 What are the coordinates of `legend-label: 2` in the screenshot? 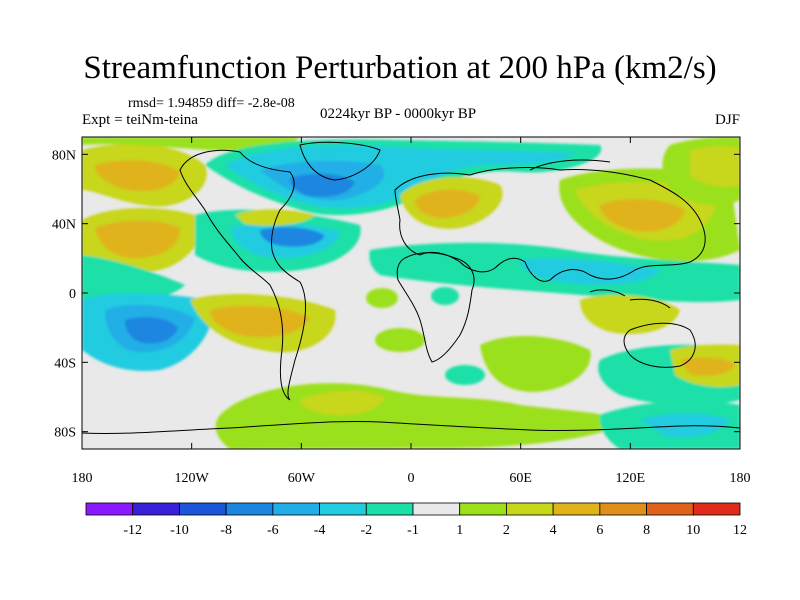 It's located at (506, 530).